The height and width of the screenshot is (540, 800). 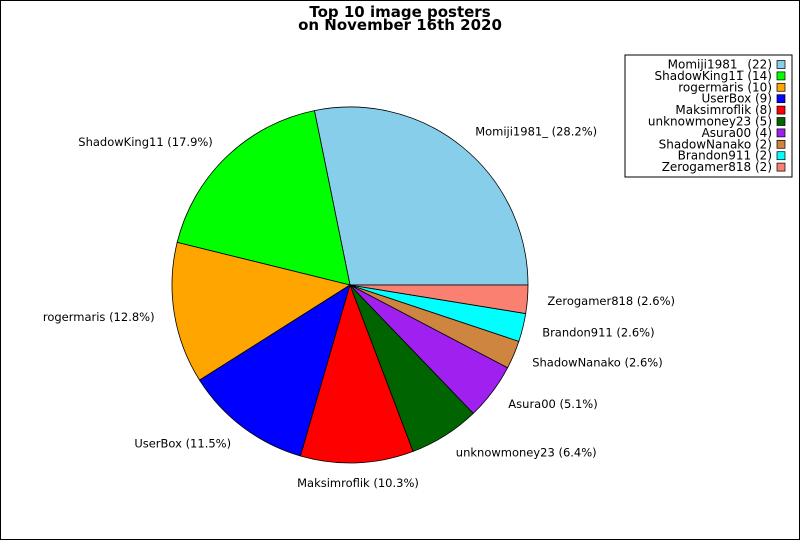 What do you see at coordinates (99, 317) in the screenshot?
I see `slice-label-rogermaris: rogermaris (12.8%)` at bounding box center [99, 317].